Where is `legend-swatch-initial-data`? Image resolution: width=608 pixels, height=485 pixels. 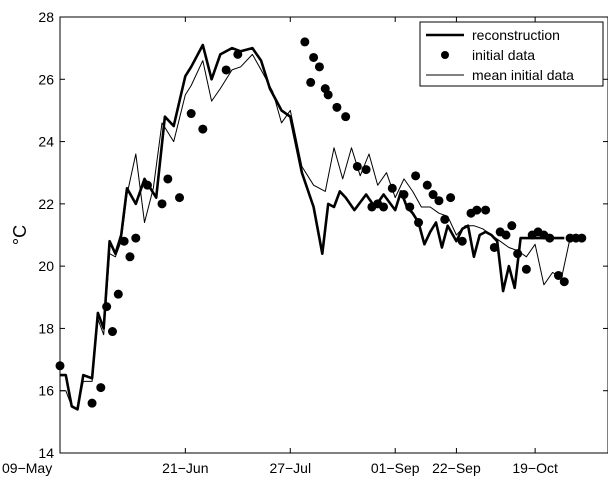 legend-swatch-initial-data is located at coordinates (445, 55).